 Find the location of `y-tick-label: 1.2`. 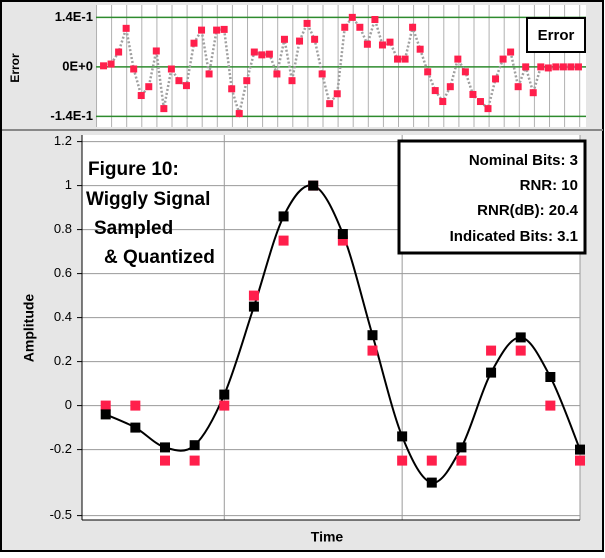

y-tick-label: 1.2 is located at coordinates (63, 140).